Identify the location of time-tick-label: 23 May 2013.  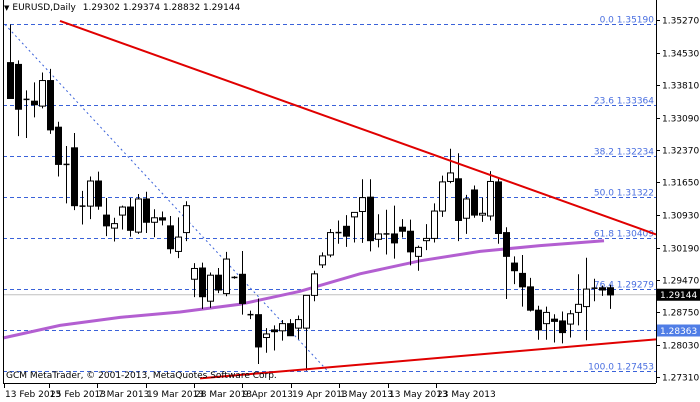
(466, 395).